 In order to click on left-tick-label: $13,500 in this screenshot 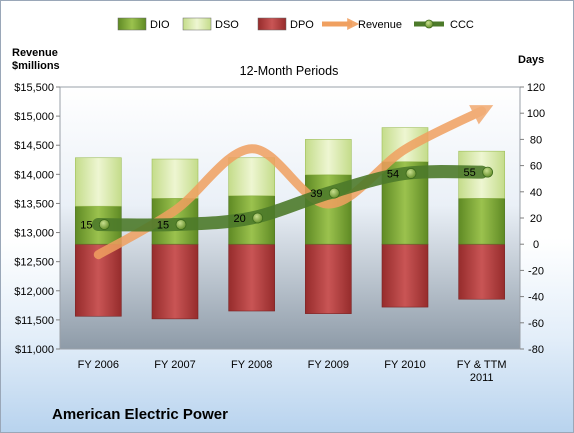, I will do `click(34, 204)`.